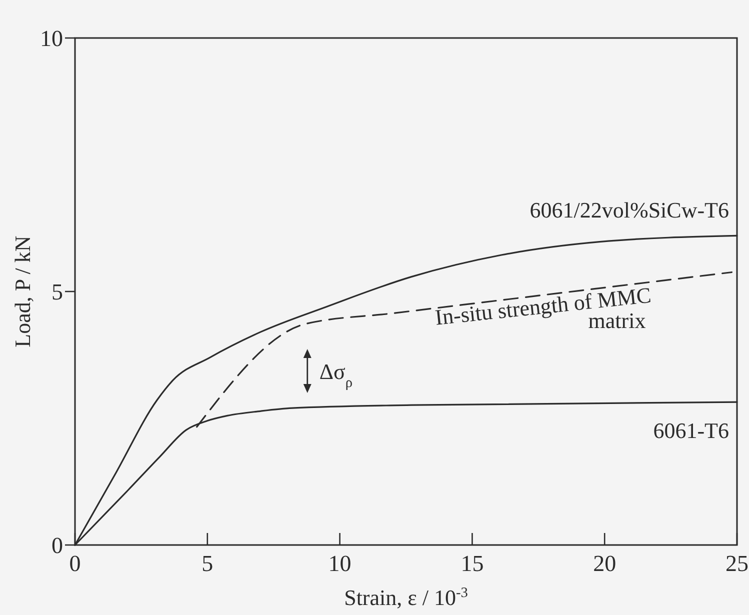 This screenshot has height=615, width=749. Describe the element at coordinates (543, 308) in the screenshot. I see `text: In-situ strength of MMC matrix` at that location.